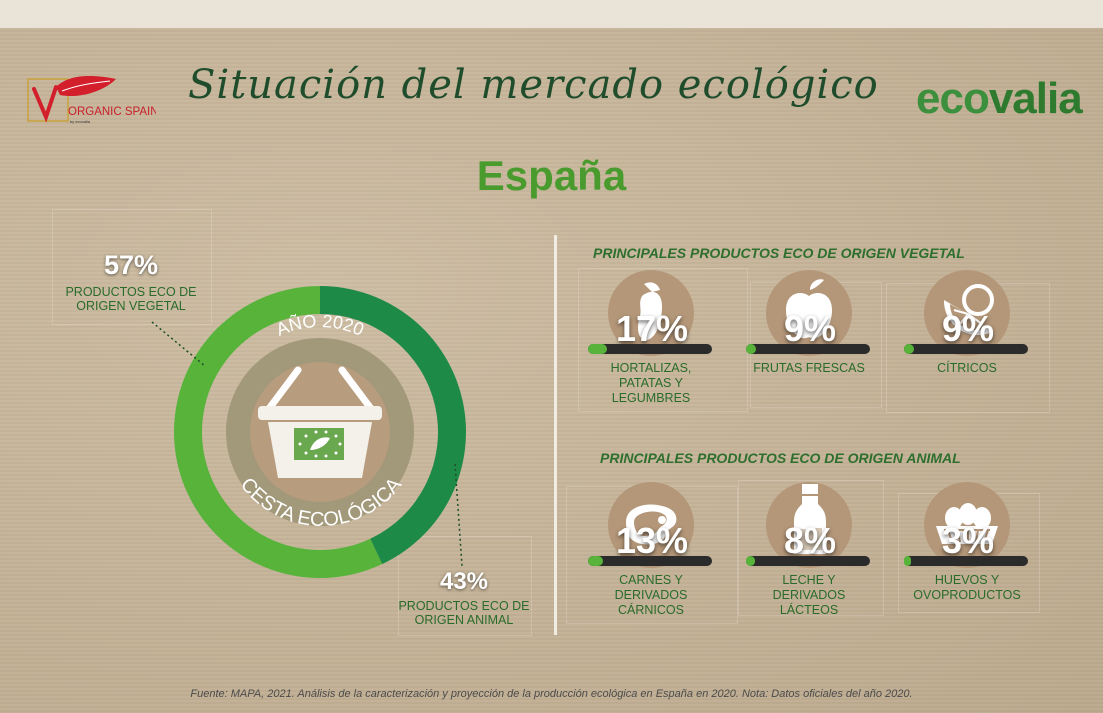 The width and height of the screenshot is (1103, 713). Describe the element at coordinates (810, 540) in the screenshot. I see `percent-label: 8%` at that location.